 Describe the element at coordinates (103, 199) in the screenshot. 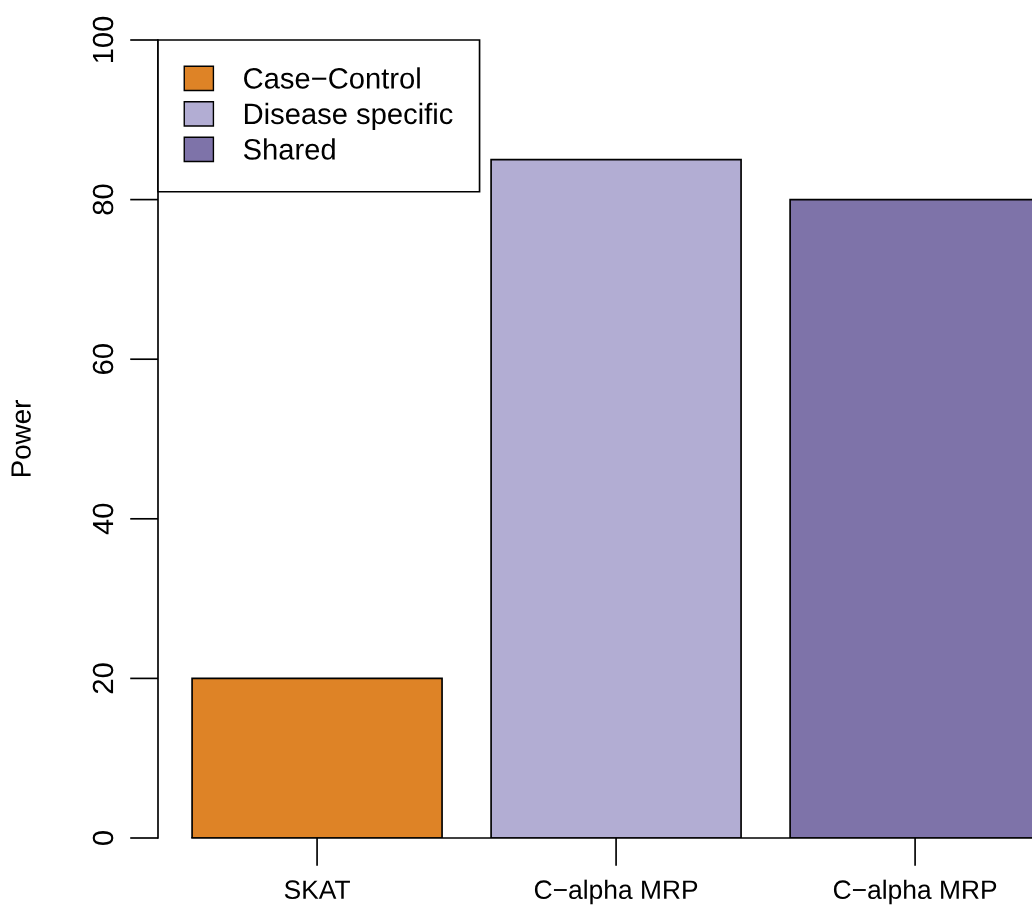

I see `y-tick-label: 80` at that location.